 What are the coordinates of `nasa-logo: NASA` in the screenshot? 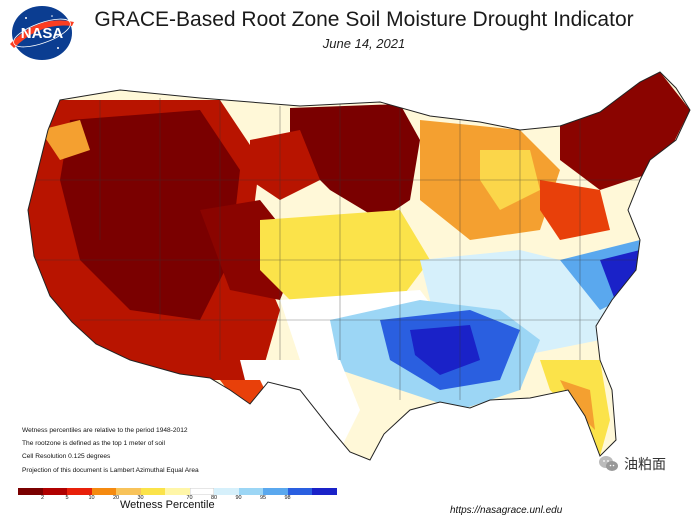 It's located at (42, 33).